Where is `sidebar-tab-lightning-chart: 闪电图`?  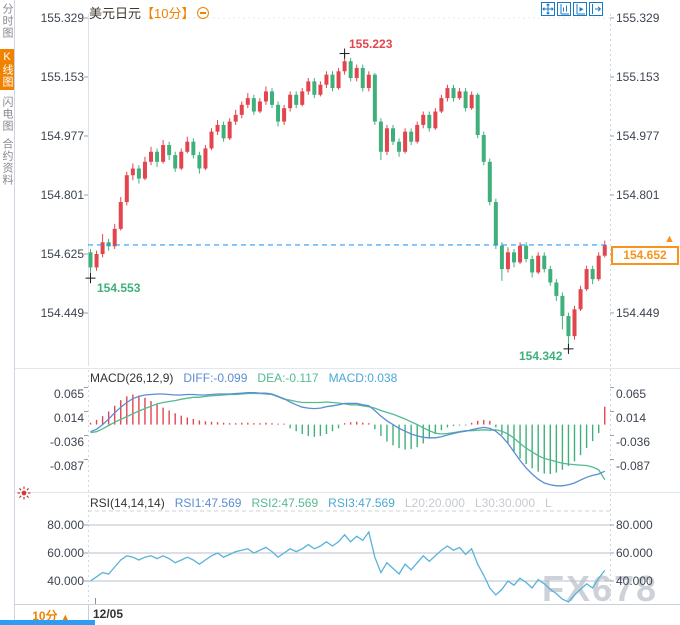 sidebar-tab-lightning-chart: 闪电图 is located at coordinates (7, 114).